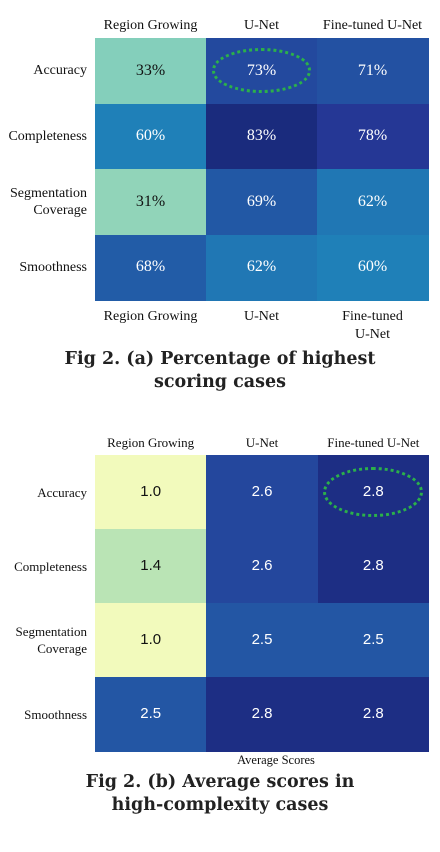 This screenshot has width=440, height=852. Describe the element at coordinates (62, 648) in the screenshot. I see `heatmap-b-row-label-line-2: Coverage` at that location.